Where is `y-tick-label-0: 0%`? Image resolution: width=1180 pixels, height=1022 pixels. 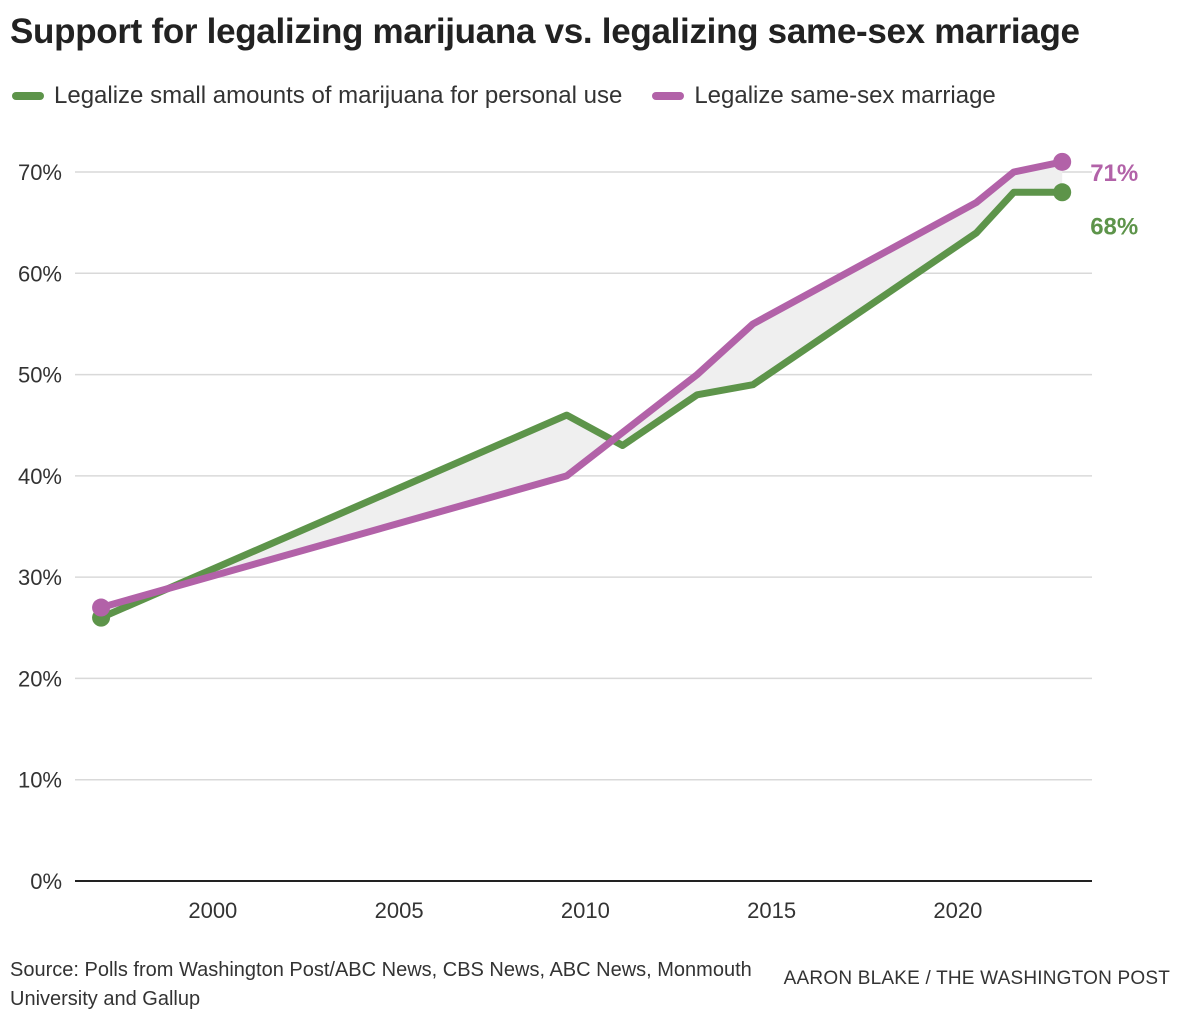 y-tick-label-0: 0% is located at coordinates (46, 881).